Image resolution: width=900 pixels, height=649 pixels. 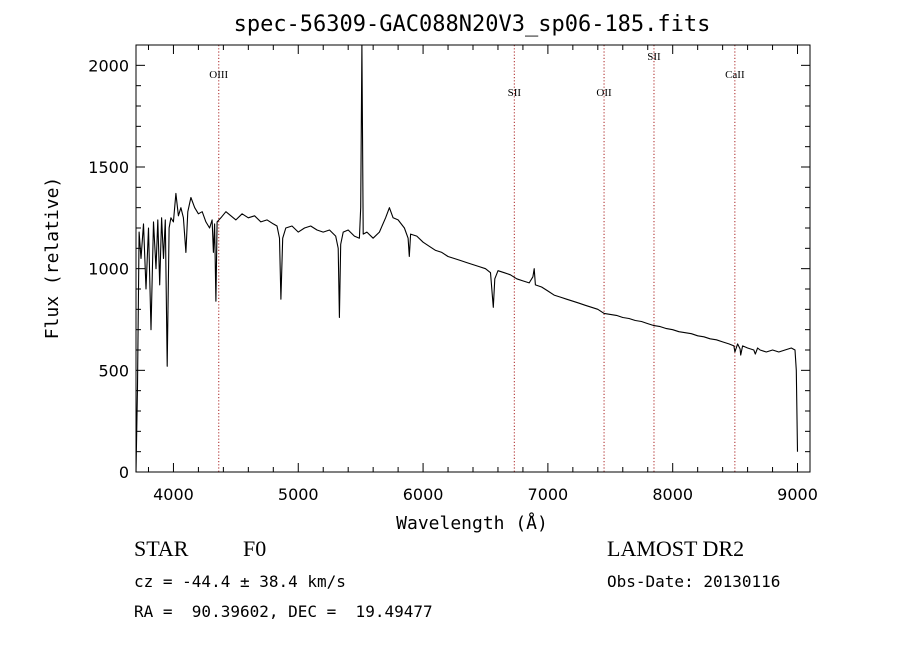 What do you see at coordinates (108, 167) in the screenshot?
I see `y-tick-label: 1500` at bounding box center [108, 167].